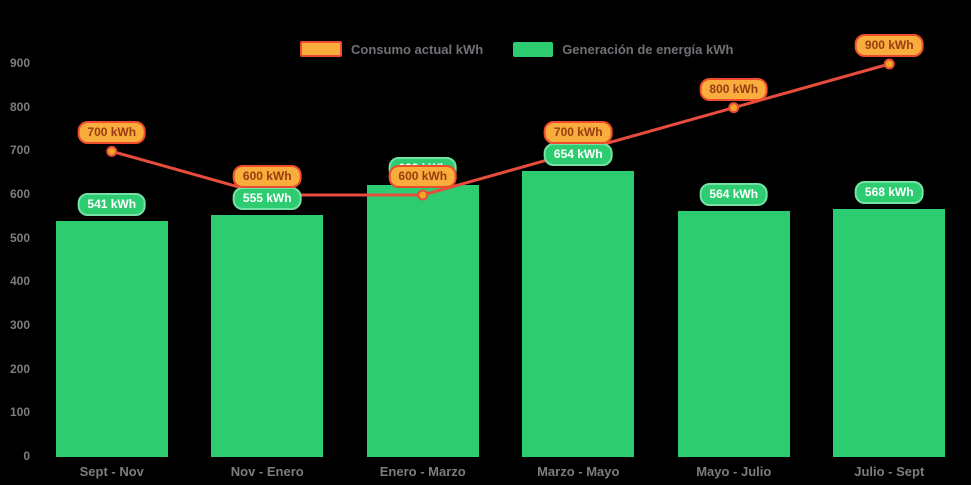 This screenshot has width=971, height=485. Describe the element at coordinates (734, 471) in the screenshot. I see `x-axis-label: Mayo - Julio` at that location.